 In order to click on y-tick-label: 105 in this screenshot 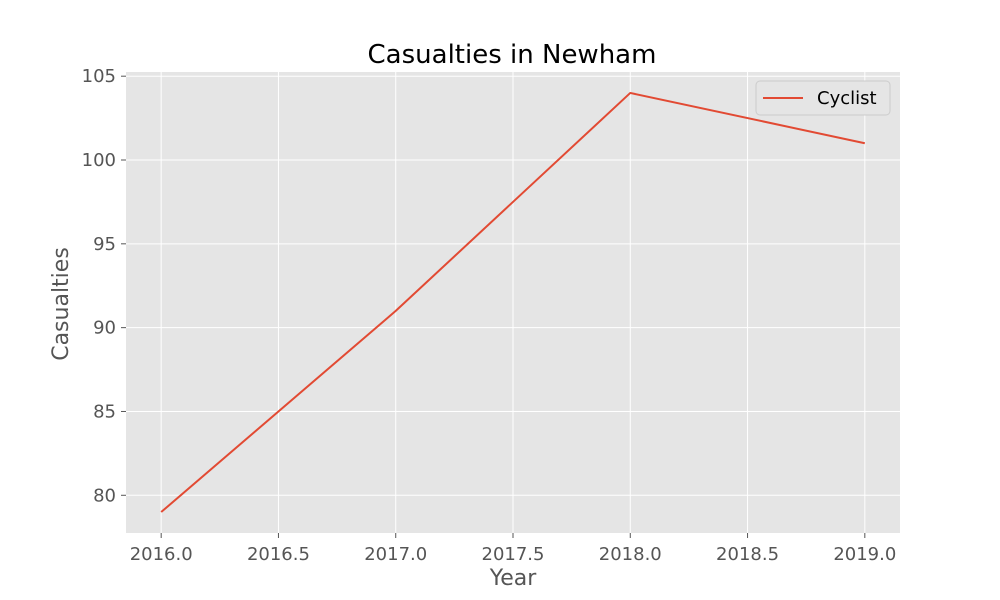, I will do `click(99, 76)`.